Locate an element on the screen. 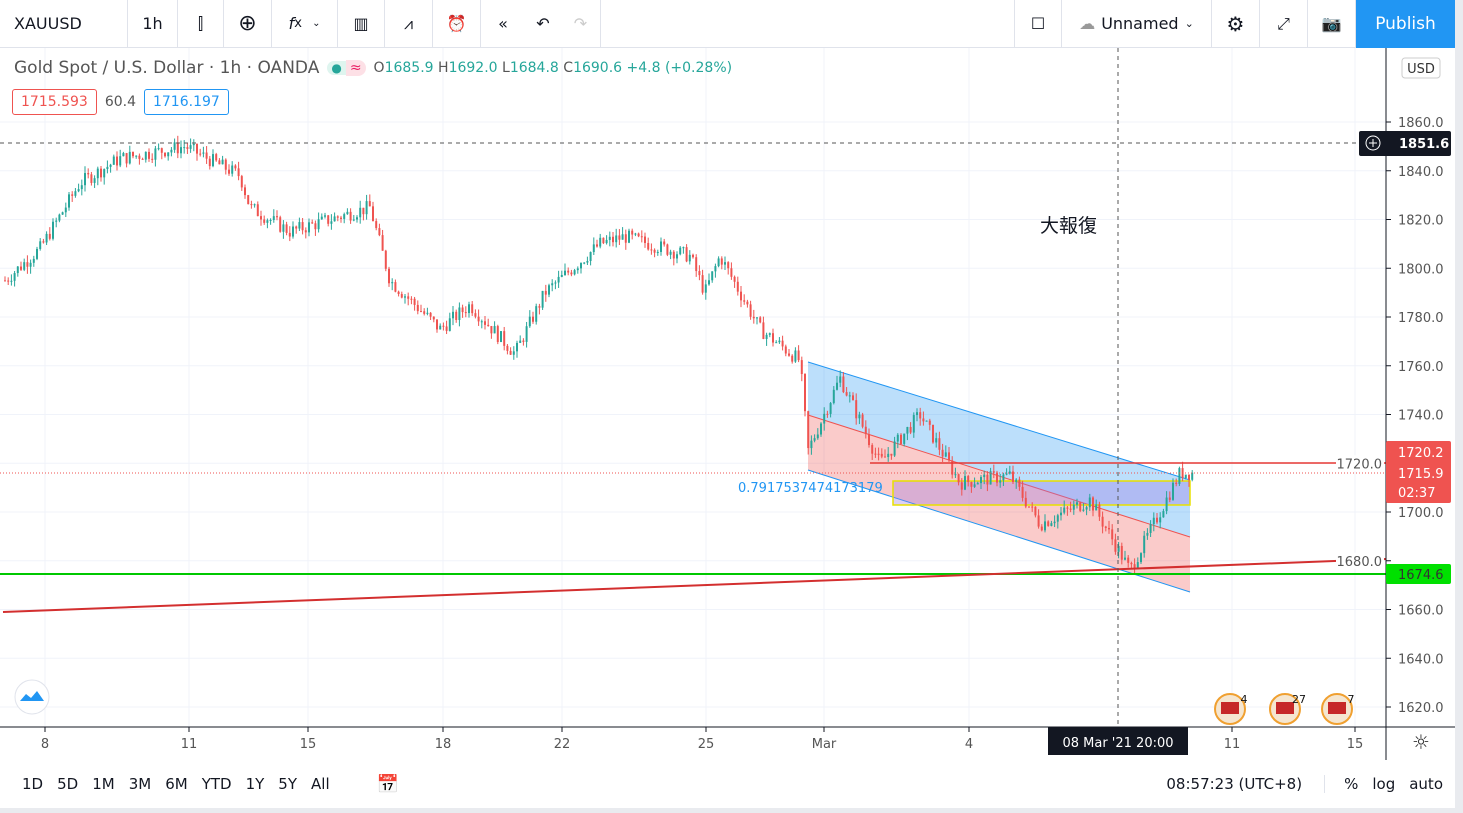 This screenshot has height=813, width=1463. settings-gear-icon: ⚙ is located at coordinates (1236, 24).